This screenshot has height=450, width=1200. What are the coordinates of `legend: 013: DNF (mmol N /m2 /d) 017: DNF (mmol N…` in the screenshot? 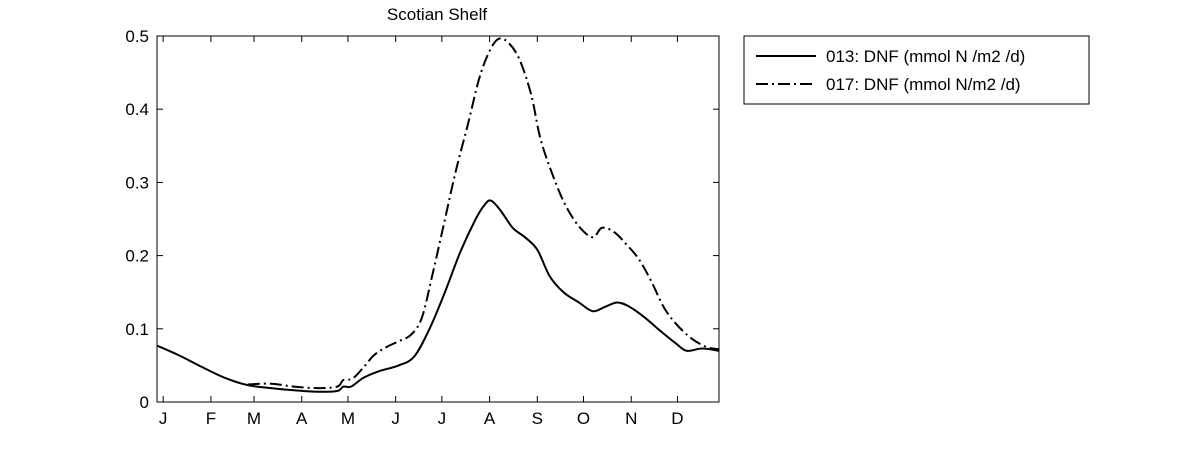 It's located at (916, 70).